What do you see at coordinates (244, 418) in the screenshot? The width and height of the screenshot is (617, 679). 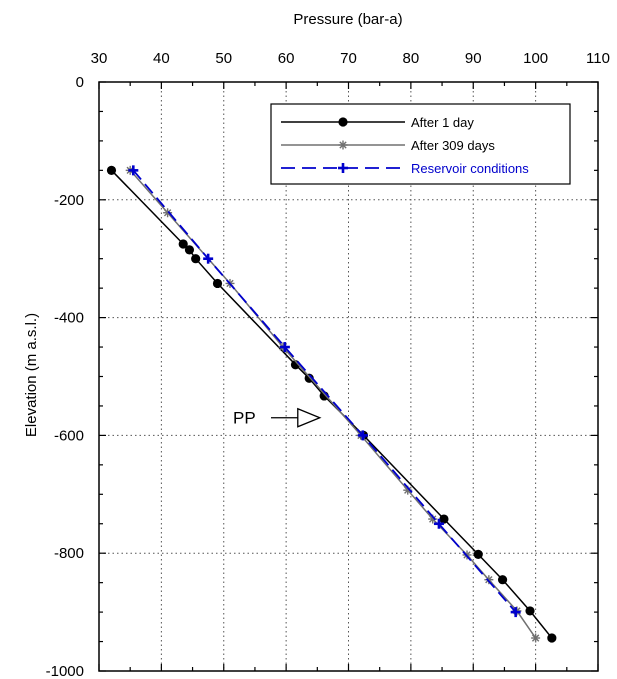 I see `annotation-label: PP` at bounding box center [244, 418].